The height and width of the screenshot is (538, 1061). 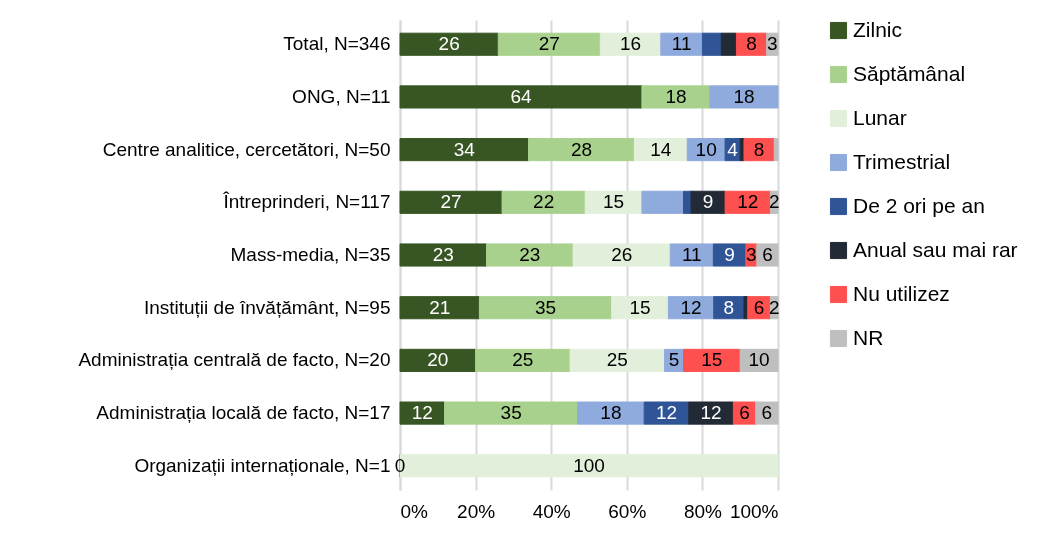 What do you see at coordinates (674, 360) in the screenshot?
I see `data-label: 5` at bounding box center [674, 360].